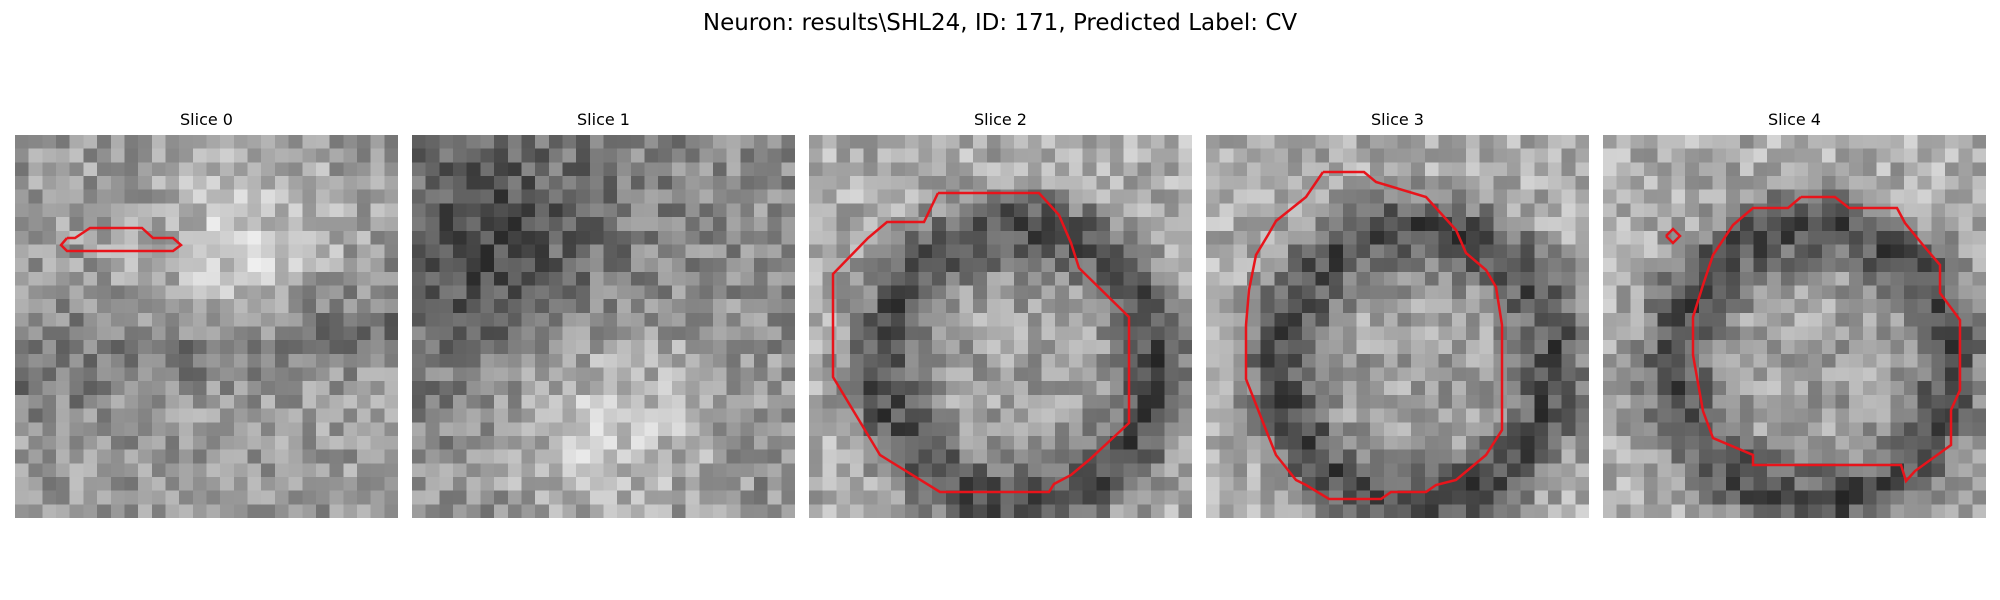  I want to click on slice-title-2: Slice 2, so click(1000, 120).